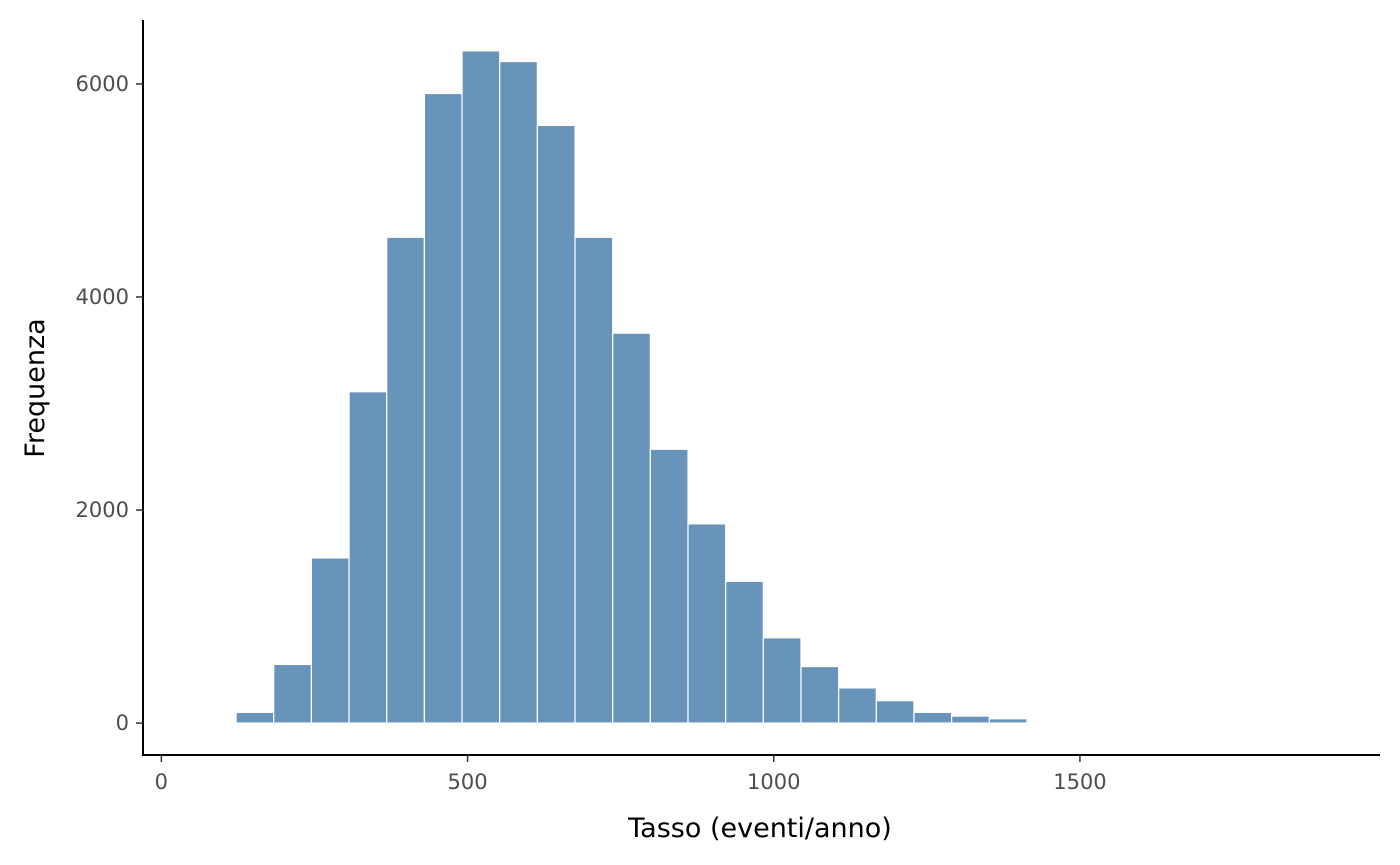 The image size is (1400, 865). Describe the element at coordinates (161, 782) in the screenshot. I see `x-tick-label: 0` at that location.